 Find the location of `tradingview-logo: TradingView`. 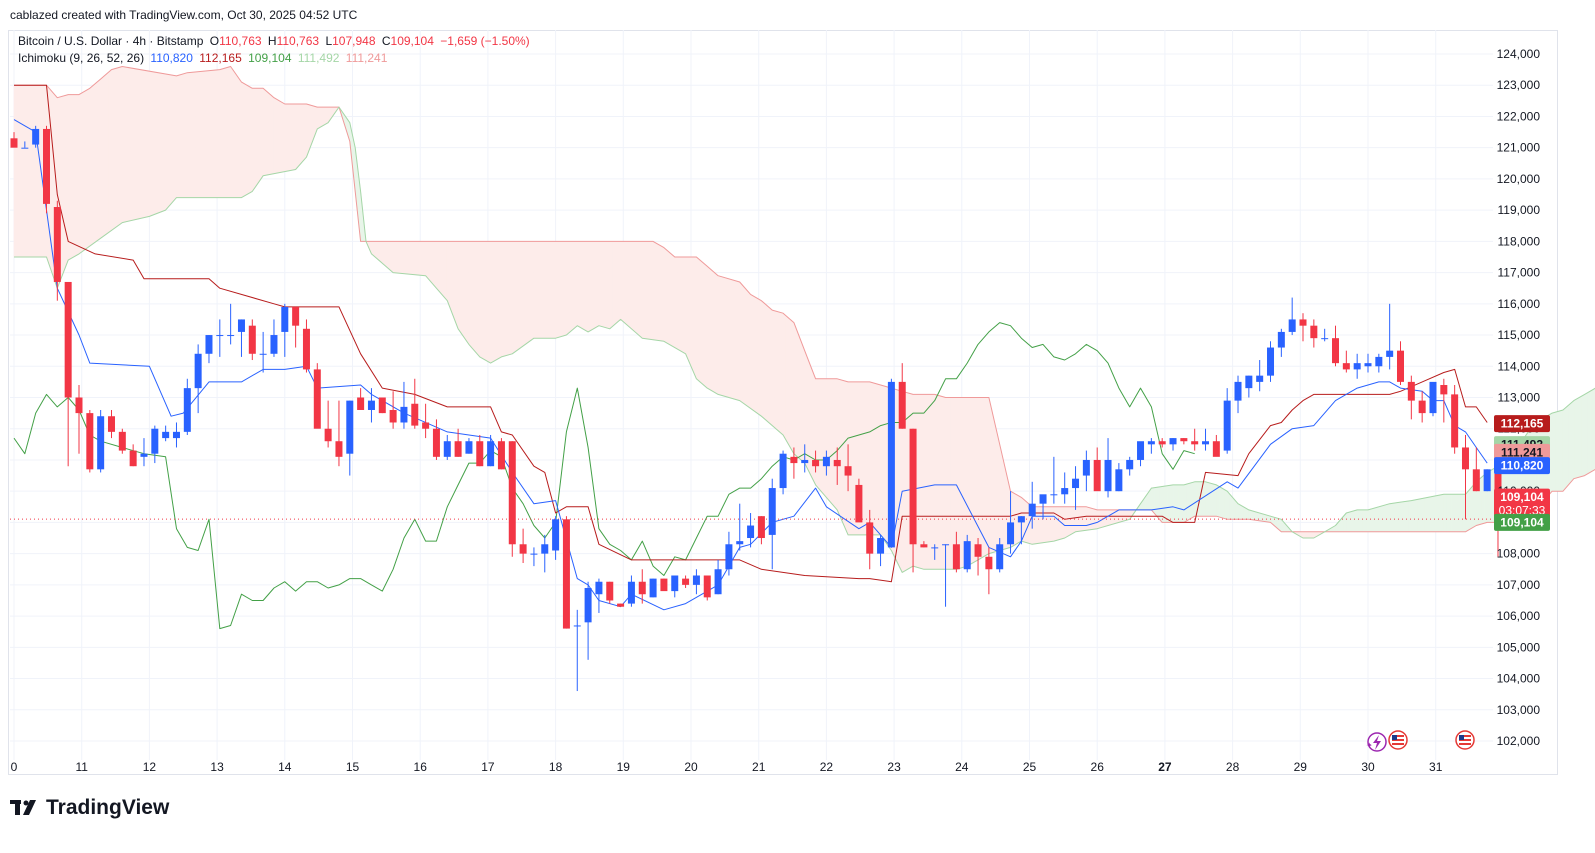

tradingview-logo: TradingView is located at coordinates (89, 808).